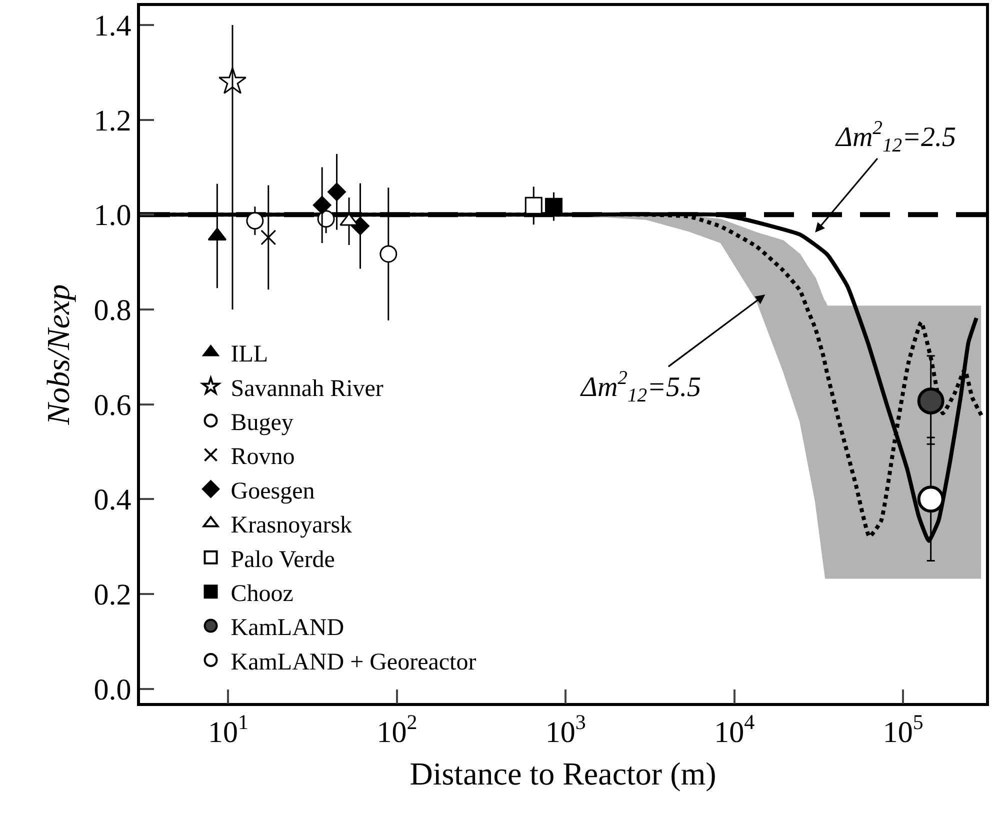 The width and height of the screenshot is (992, 836). Describe the element at coordinates (291, 525) in the screenshot. I see `legend-label: Krasnoyarsk` at that location.